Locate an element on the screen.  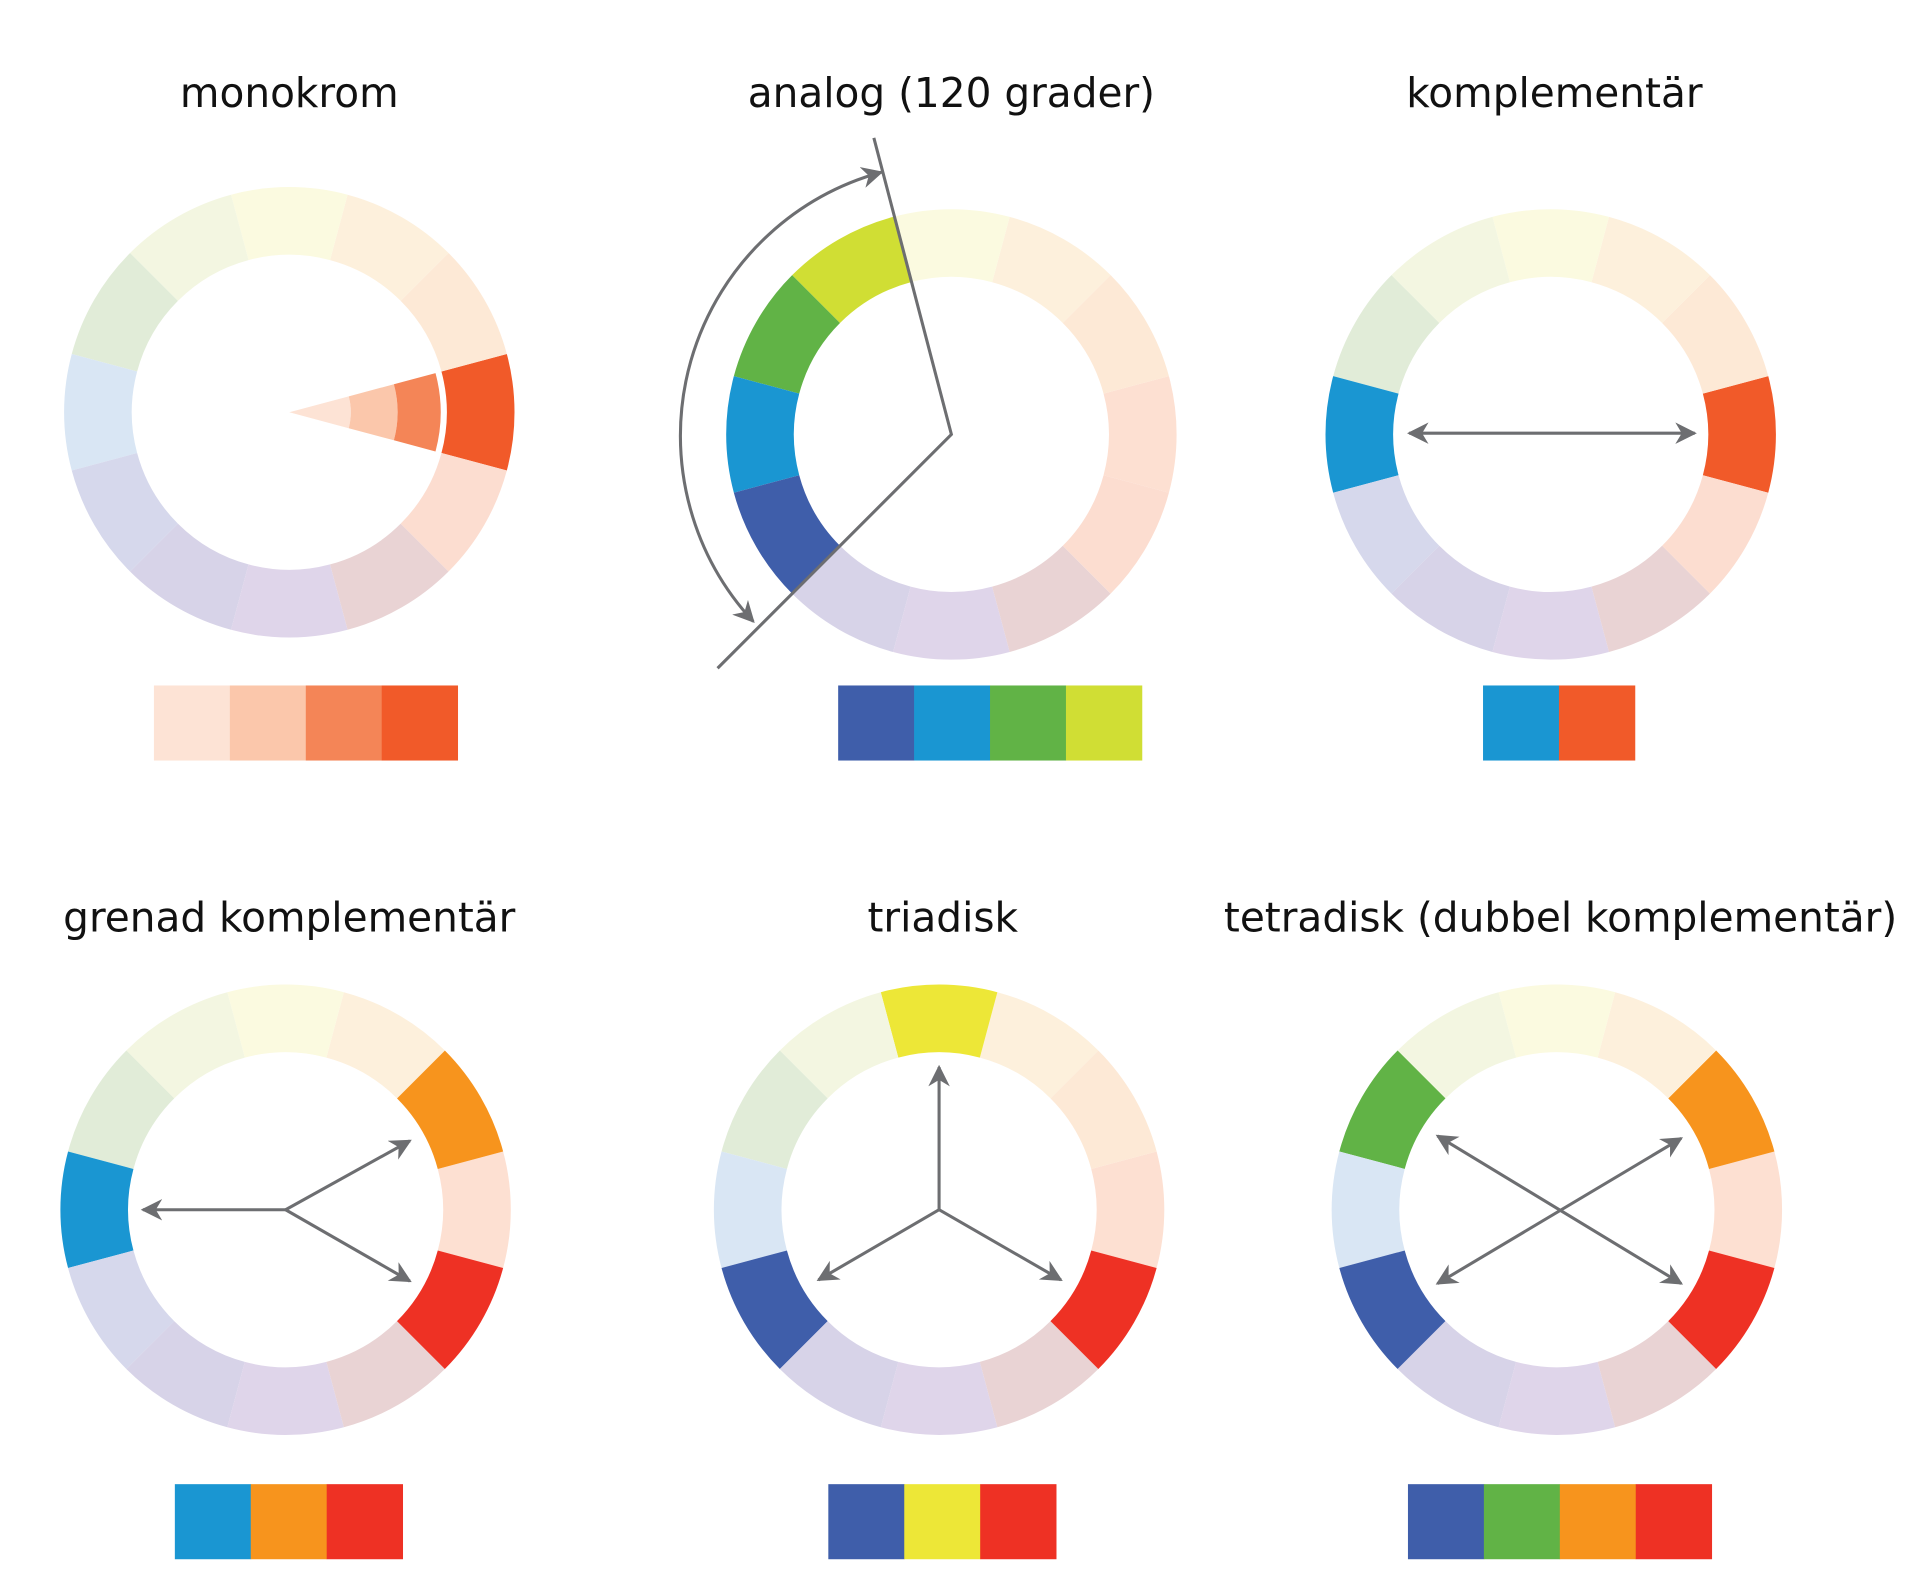
analog-arc is located at coordinates (781, 395).